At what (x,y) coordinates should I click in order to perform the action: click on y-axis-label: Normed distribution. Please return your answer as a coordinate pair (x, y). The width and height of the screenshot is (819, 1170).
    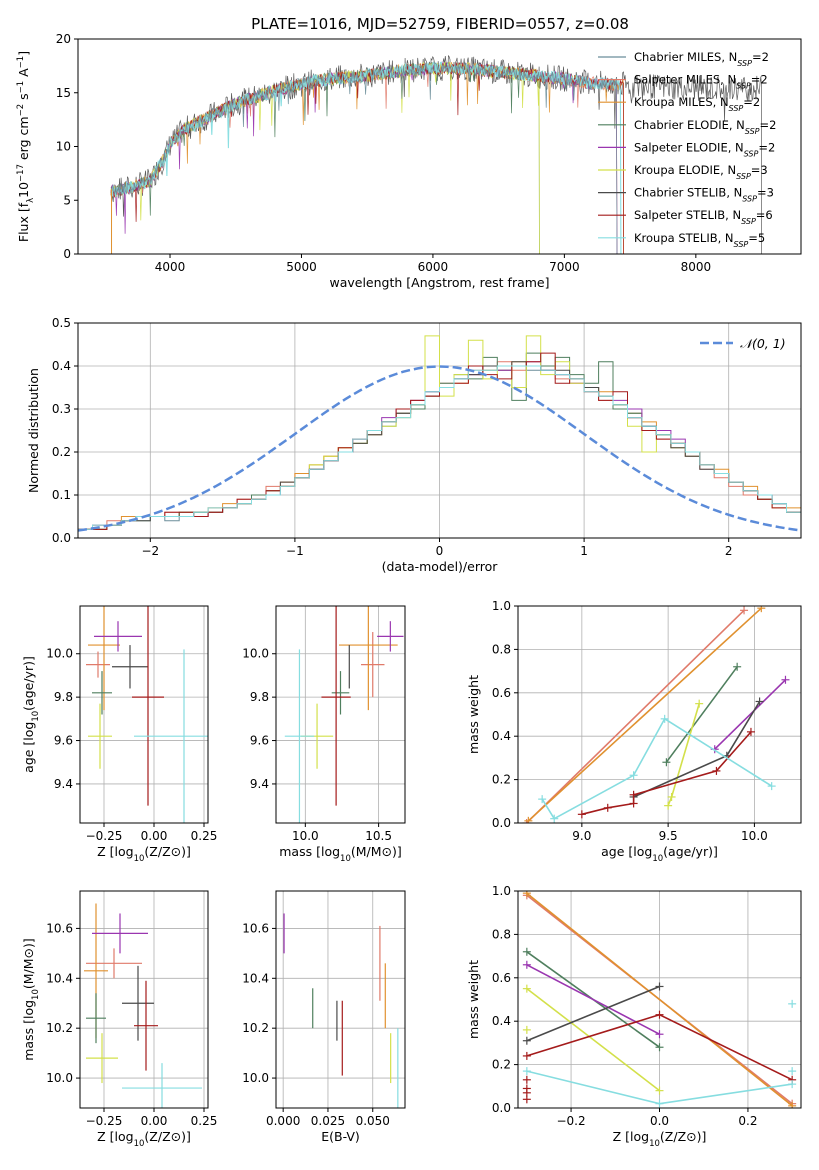
    Looking at the image, I should click on (33, 430).